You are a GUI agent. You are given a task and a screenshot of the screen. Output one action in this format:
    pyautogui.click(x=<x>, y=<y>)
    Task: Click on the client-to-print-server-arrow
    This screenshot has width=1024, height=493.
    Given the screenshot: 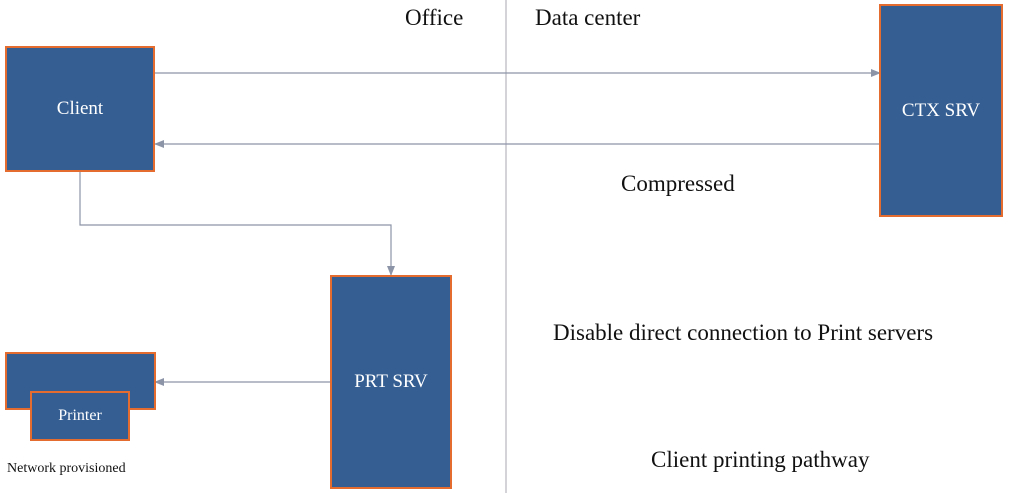 What is the action you would take?
    pyautogui.click(x=237, y=224)
    